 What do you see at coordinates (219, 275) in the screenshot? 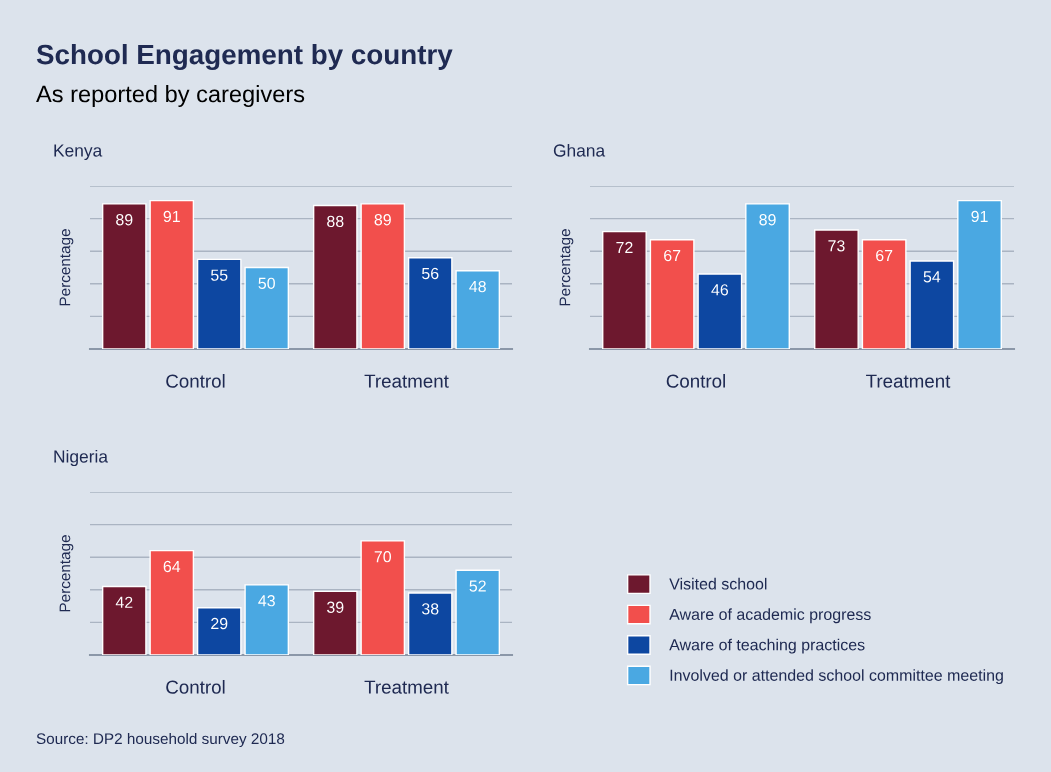
I see `data-label: 55` at bounding box center [219, 275].